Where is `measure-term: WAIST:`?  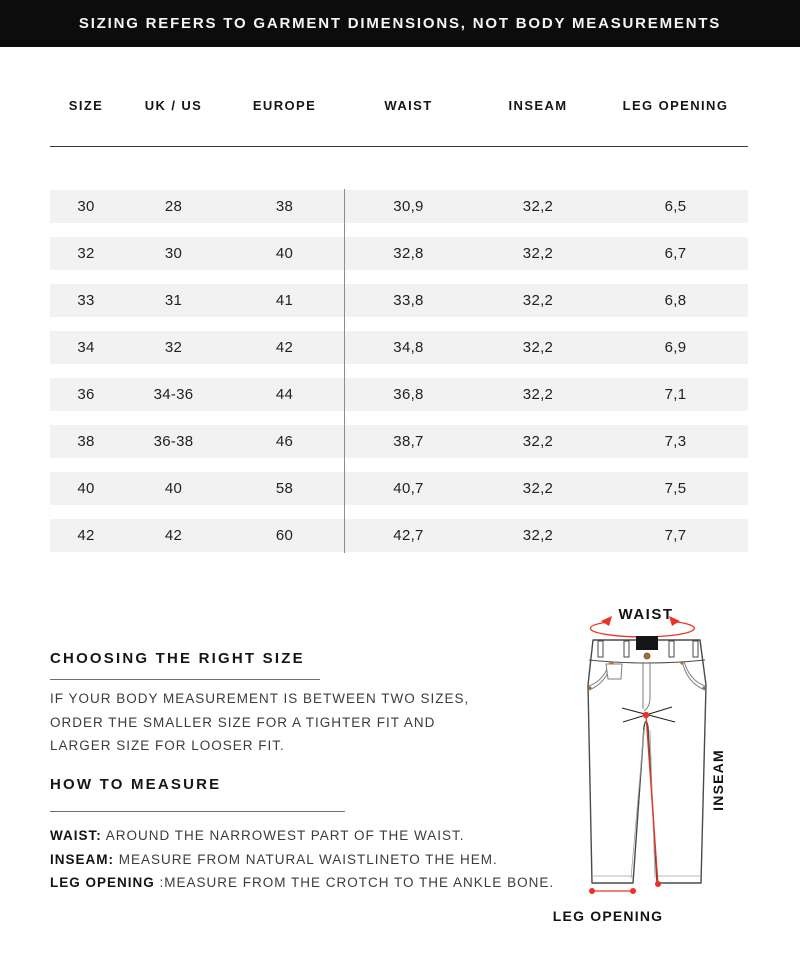 measure-term: WAIST: is located at coordinates (76, 835).